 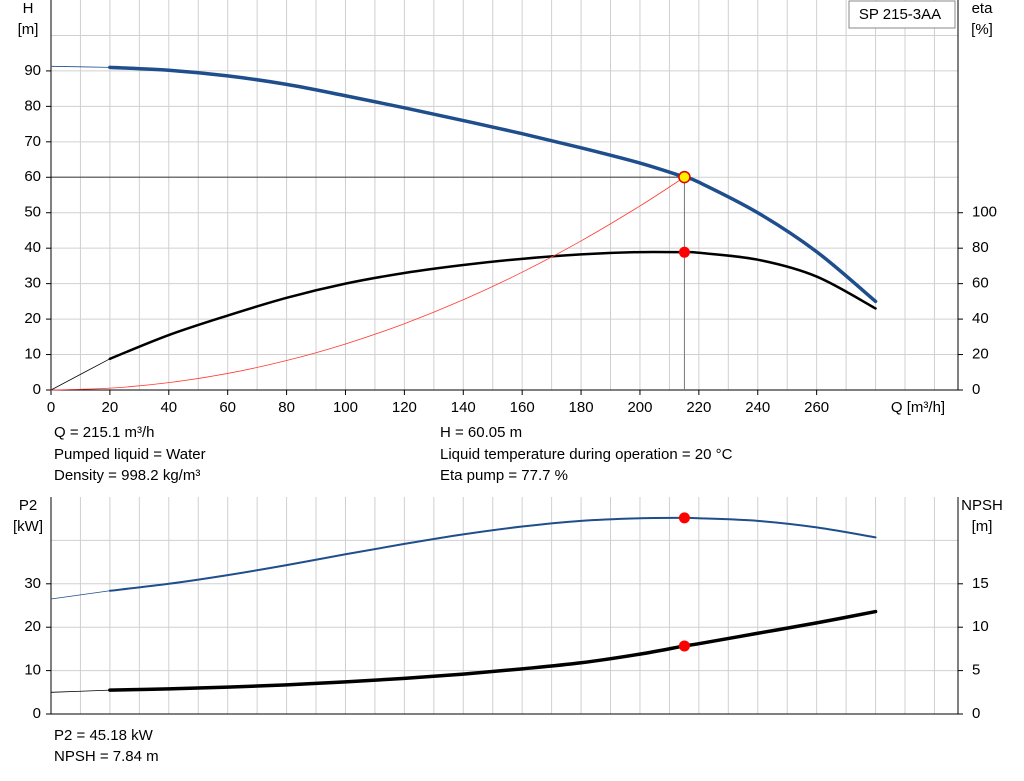 I want to click on y-label: P2, so click(x=28, y=505).